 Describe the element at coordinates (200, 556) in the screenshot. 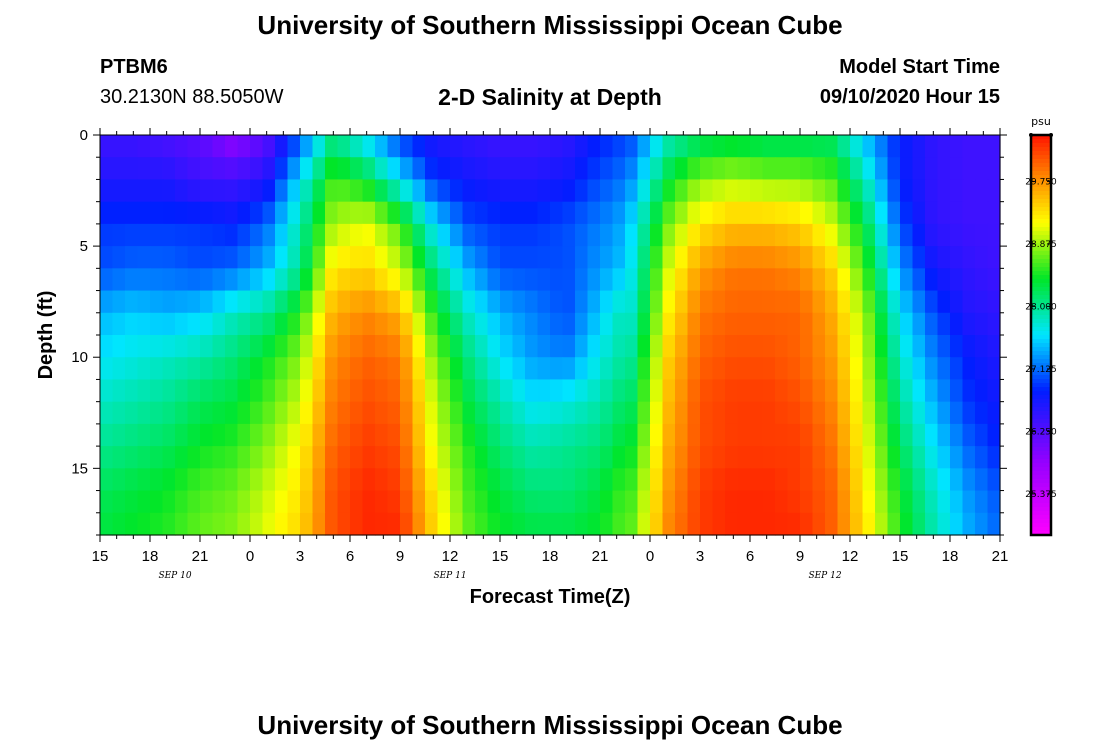

I see `x-tick-label: 21` at that location.